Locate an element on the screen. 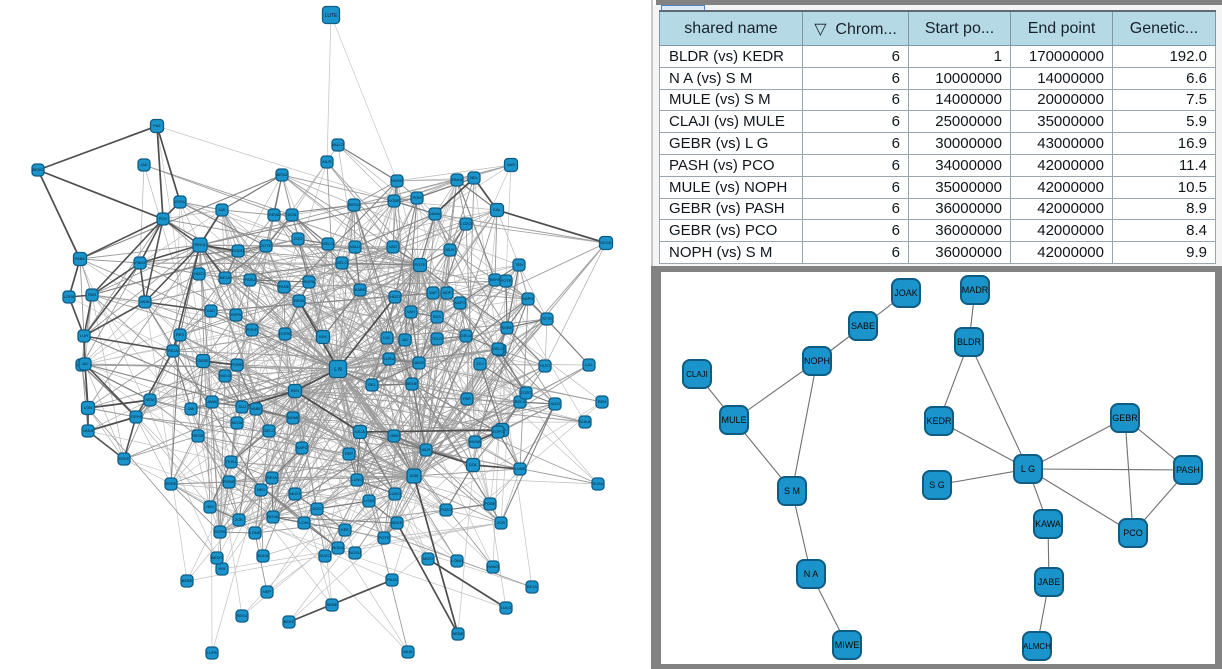  svg-text: VABE is located at coordinates (256, 408).